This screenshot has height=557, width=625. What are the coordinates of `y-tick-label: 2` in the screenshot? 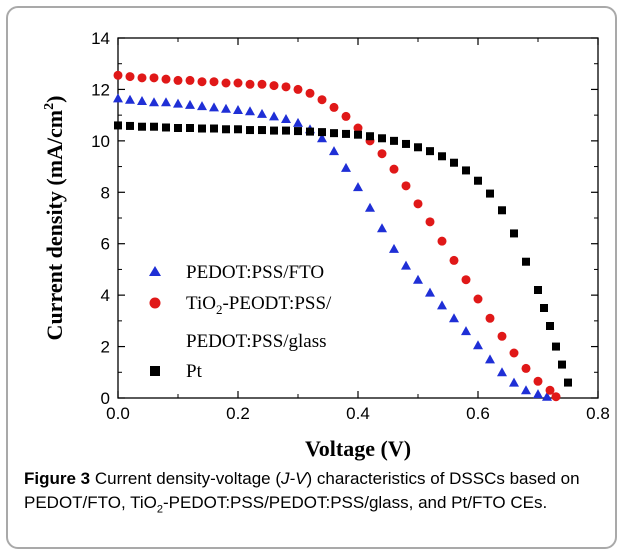 It's located at (105, 347).